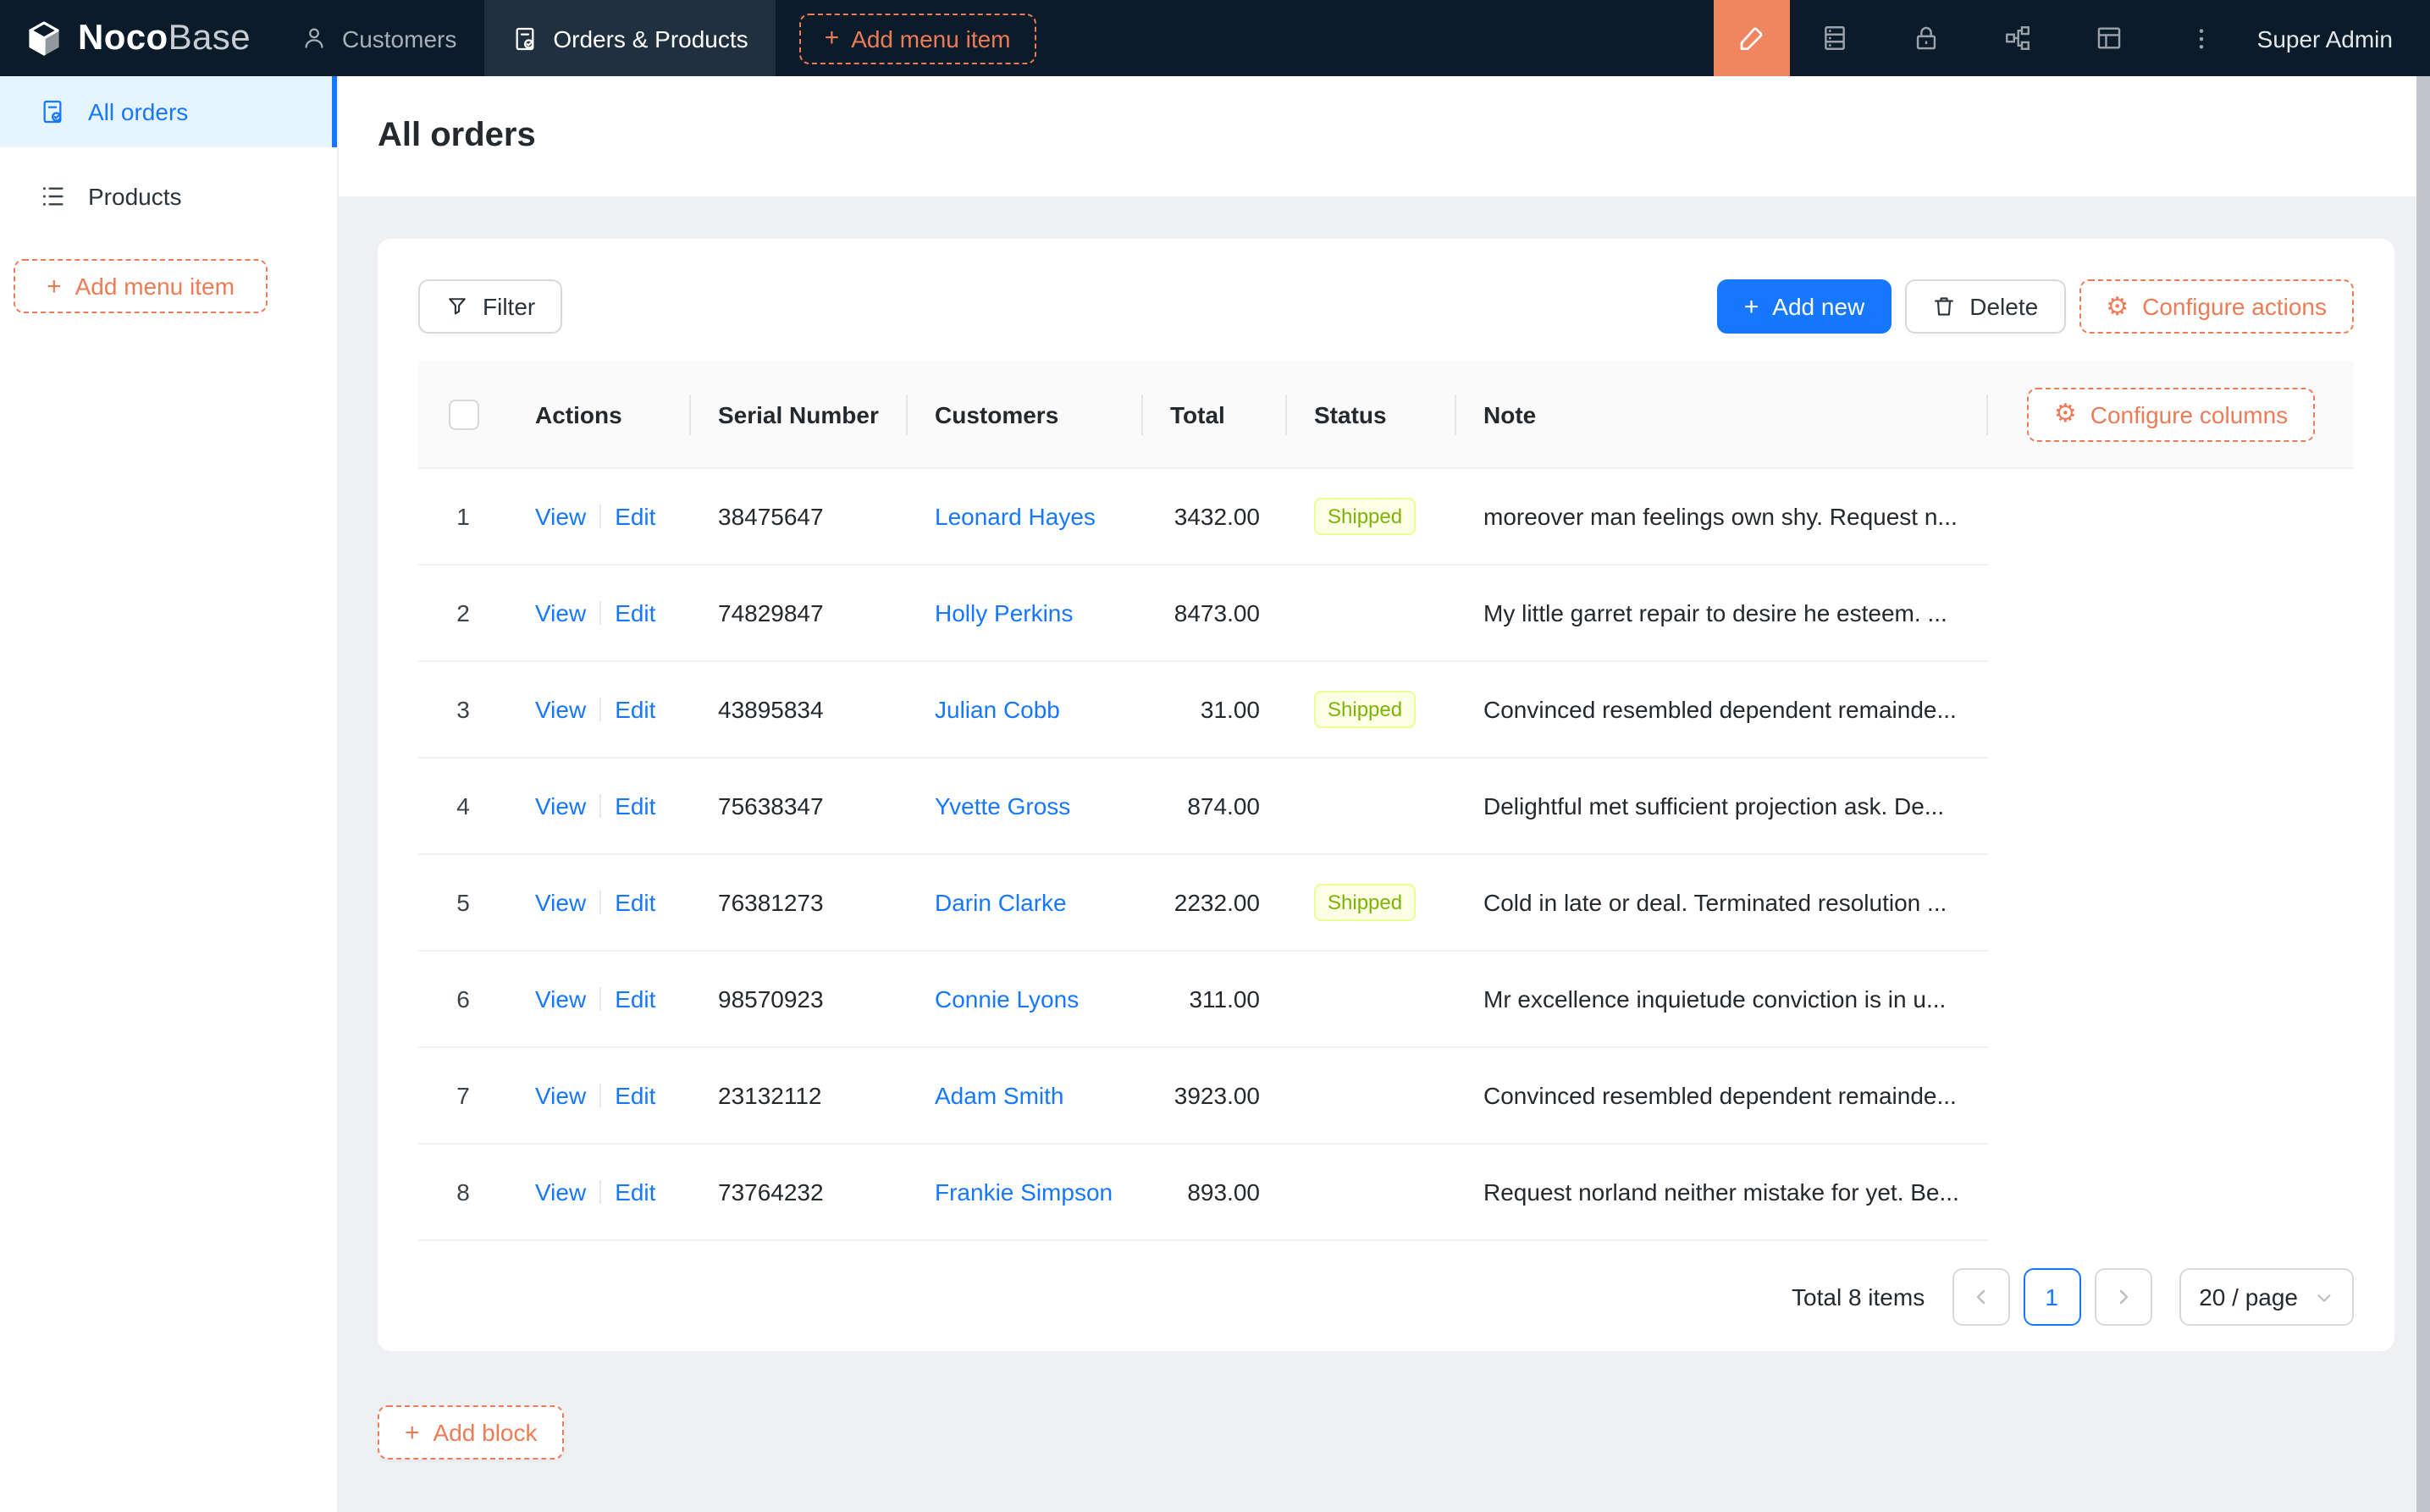  What do you see at coordinates (463, 414) in the screenshot?
I see `select-all-checkbox` at bounding box center [463, 414].